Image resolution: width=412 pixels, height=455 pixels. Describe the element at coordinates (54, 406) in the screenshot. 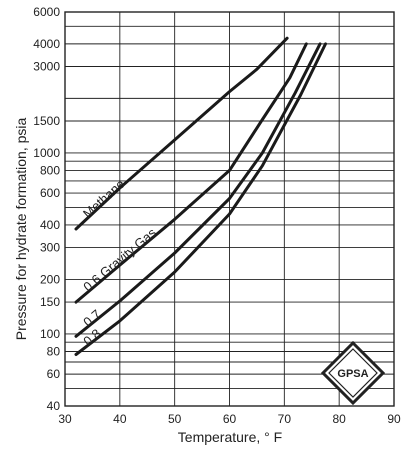

I see `y-tick-label: 40` at that location.